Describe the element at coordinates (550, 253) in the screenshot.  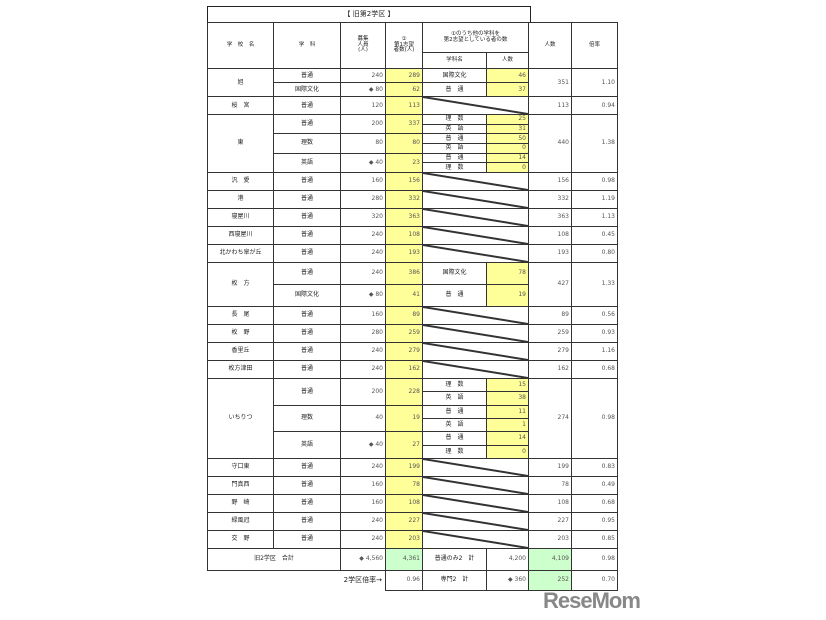
I see `total-count: 193` at that location.